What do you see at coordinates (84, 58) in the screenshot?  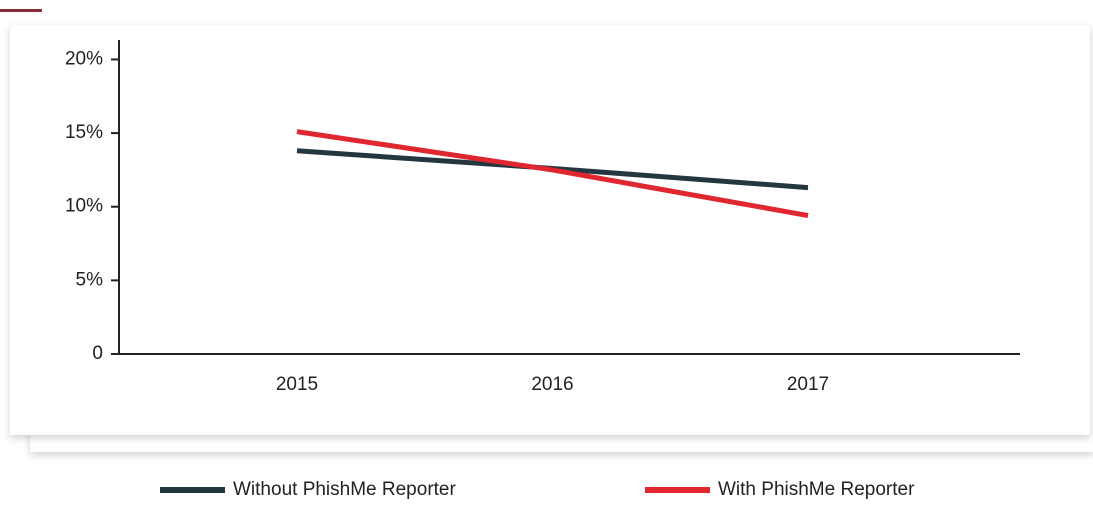 I see `y-tick-label: 20%` at bounding box center [84, 58].